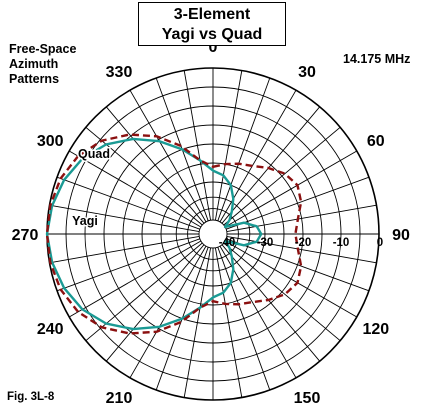  What do you see at coordinates (34, 79) in the screenshot?
I see `chart-subtitle-line-3: Patterns` at bounding box center [34, 79].